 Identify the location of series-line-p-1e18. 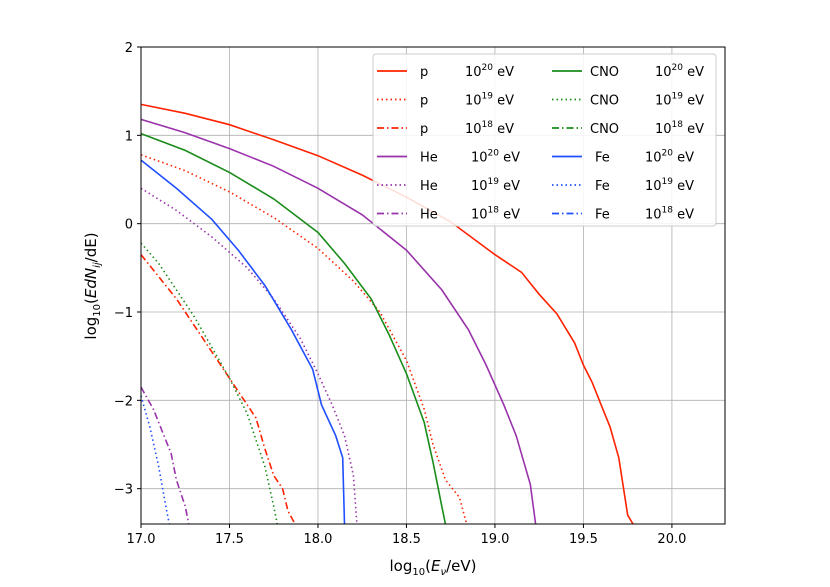
(218, 389).